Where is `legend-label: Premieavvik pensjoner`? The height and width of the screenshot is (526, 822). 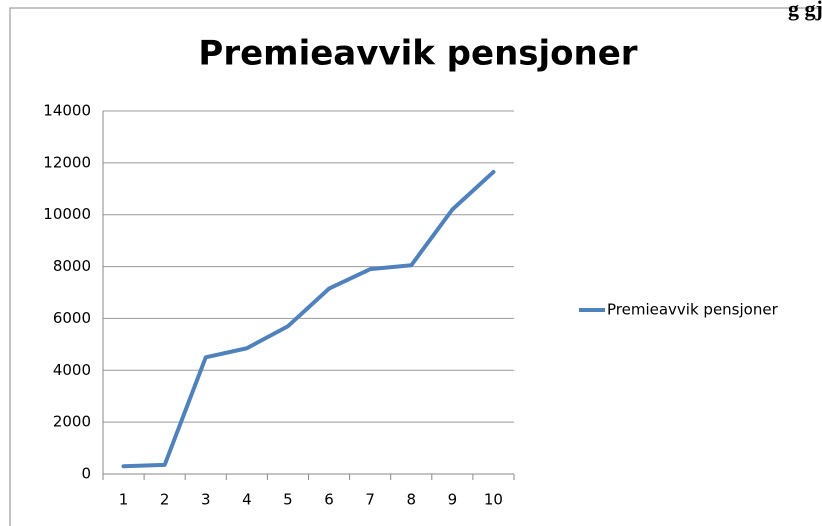
legend-label: Premieavvik pensjoner is located at coordinates (693, 310).